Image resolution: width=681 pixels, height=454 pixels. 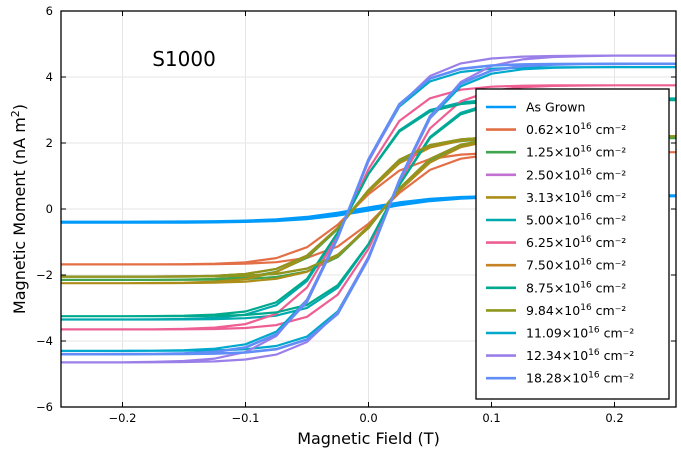 I want to click on x-tick-label: 0.0, so click(x=368, y=418).